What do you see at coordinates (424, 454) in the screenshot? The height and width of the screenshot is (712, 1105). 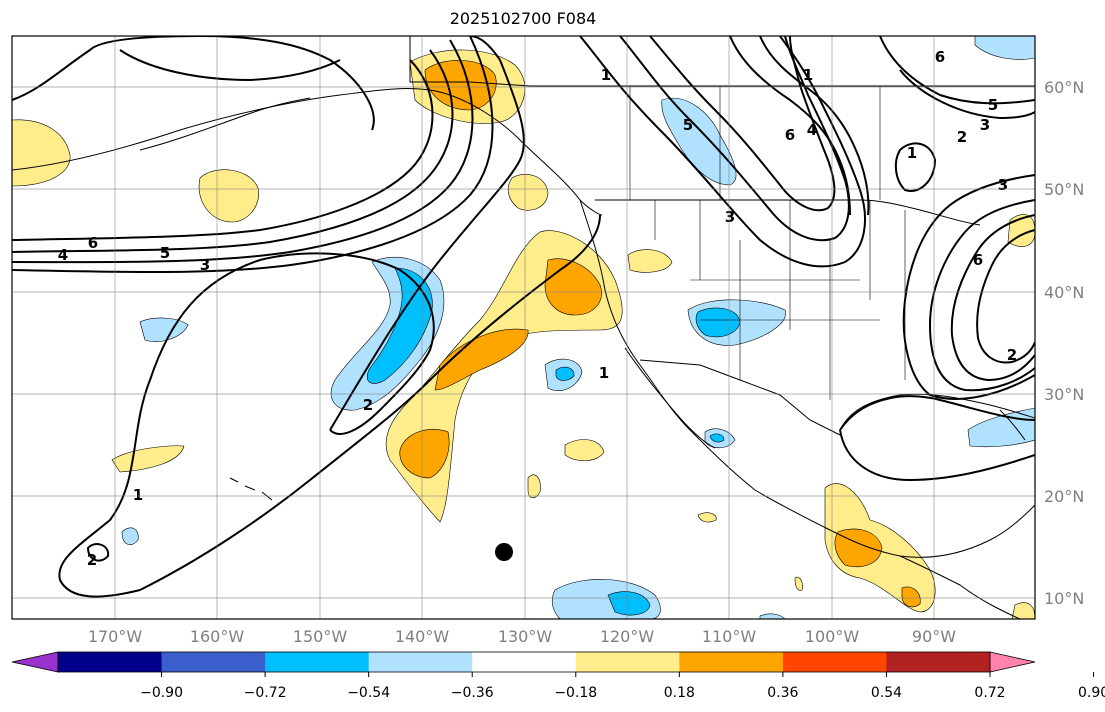 I see `shade-positive-strong` at bounding box center [424, 454].